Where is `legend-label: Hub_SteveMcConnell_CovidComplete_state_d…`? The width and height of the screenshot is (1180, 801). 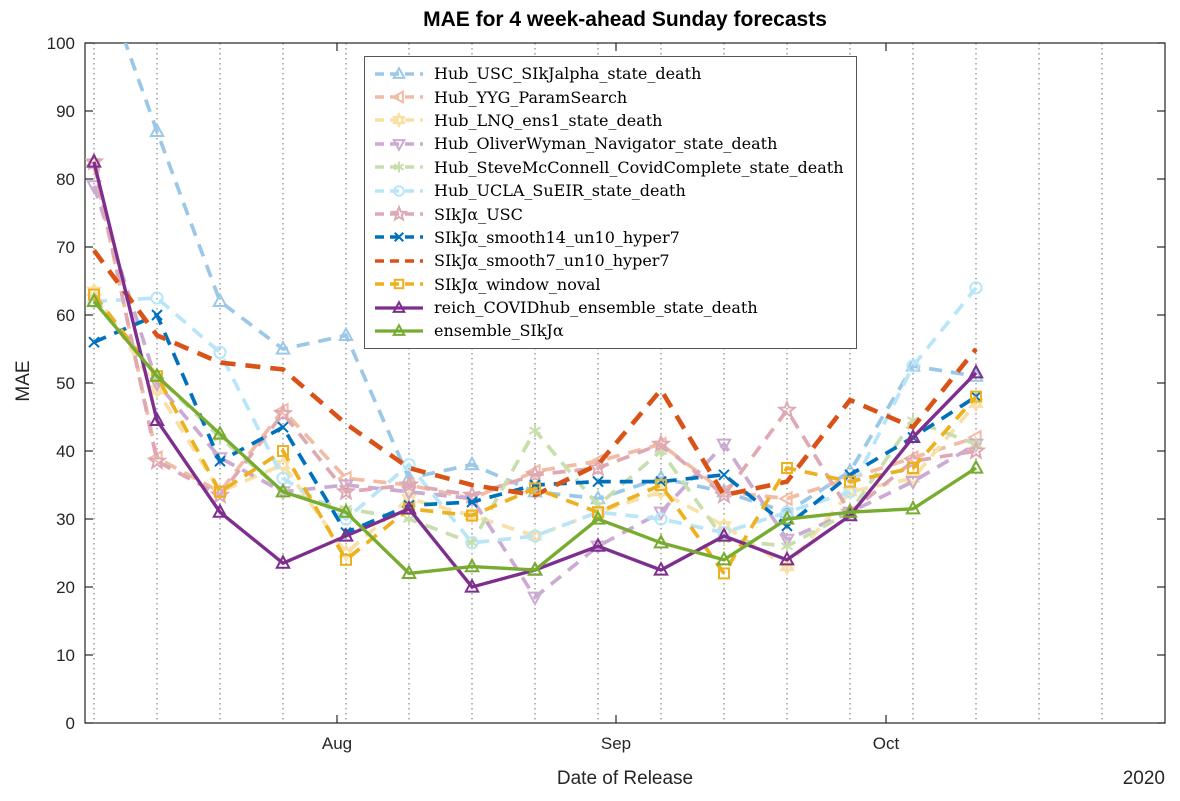
legend-label: Hub_SteveMcConnell_CovidComplete_state_d… is located at coordinates (639, 167).